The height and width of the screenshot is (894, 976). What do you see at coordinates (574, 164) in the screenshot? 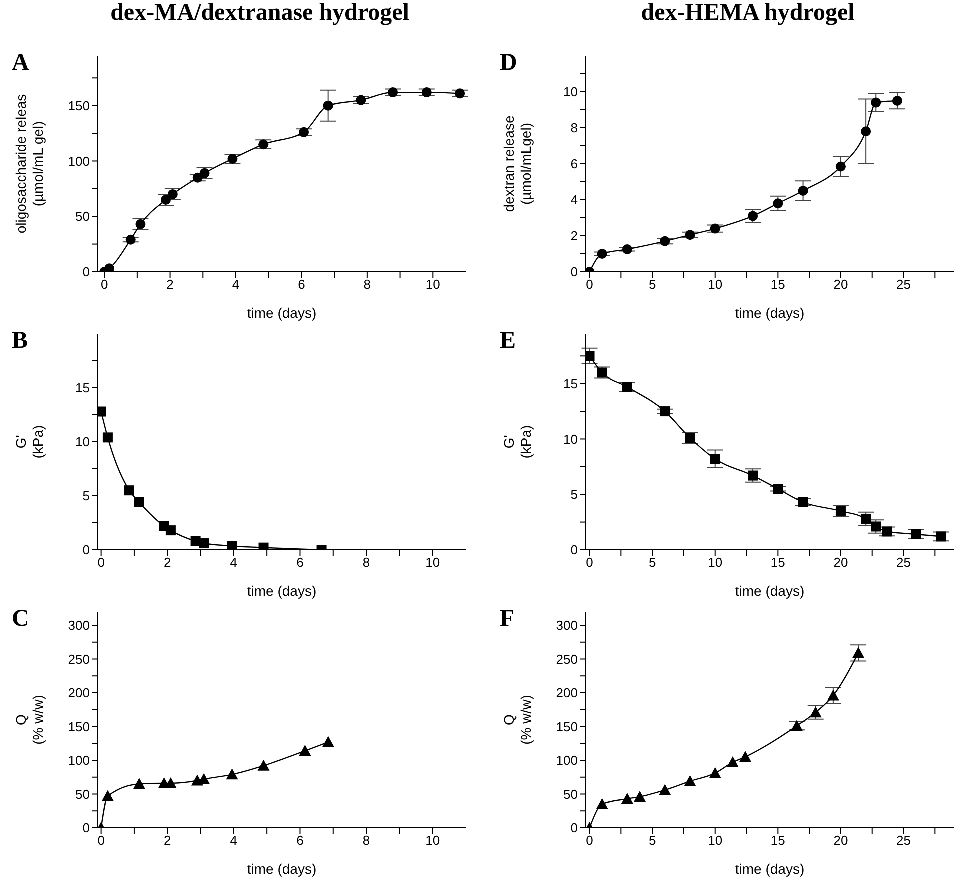
I see `y-tick-label: 6` at bounding box center [574, 164].